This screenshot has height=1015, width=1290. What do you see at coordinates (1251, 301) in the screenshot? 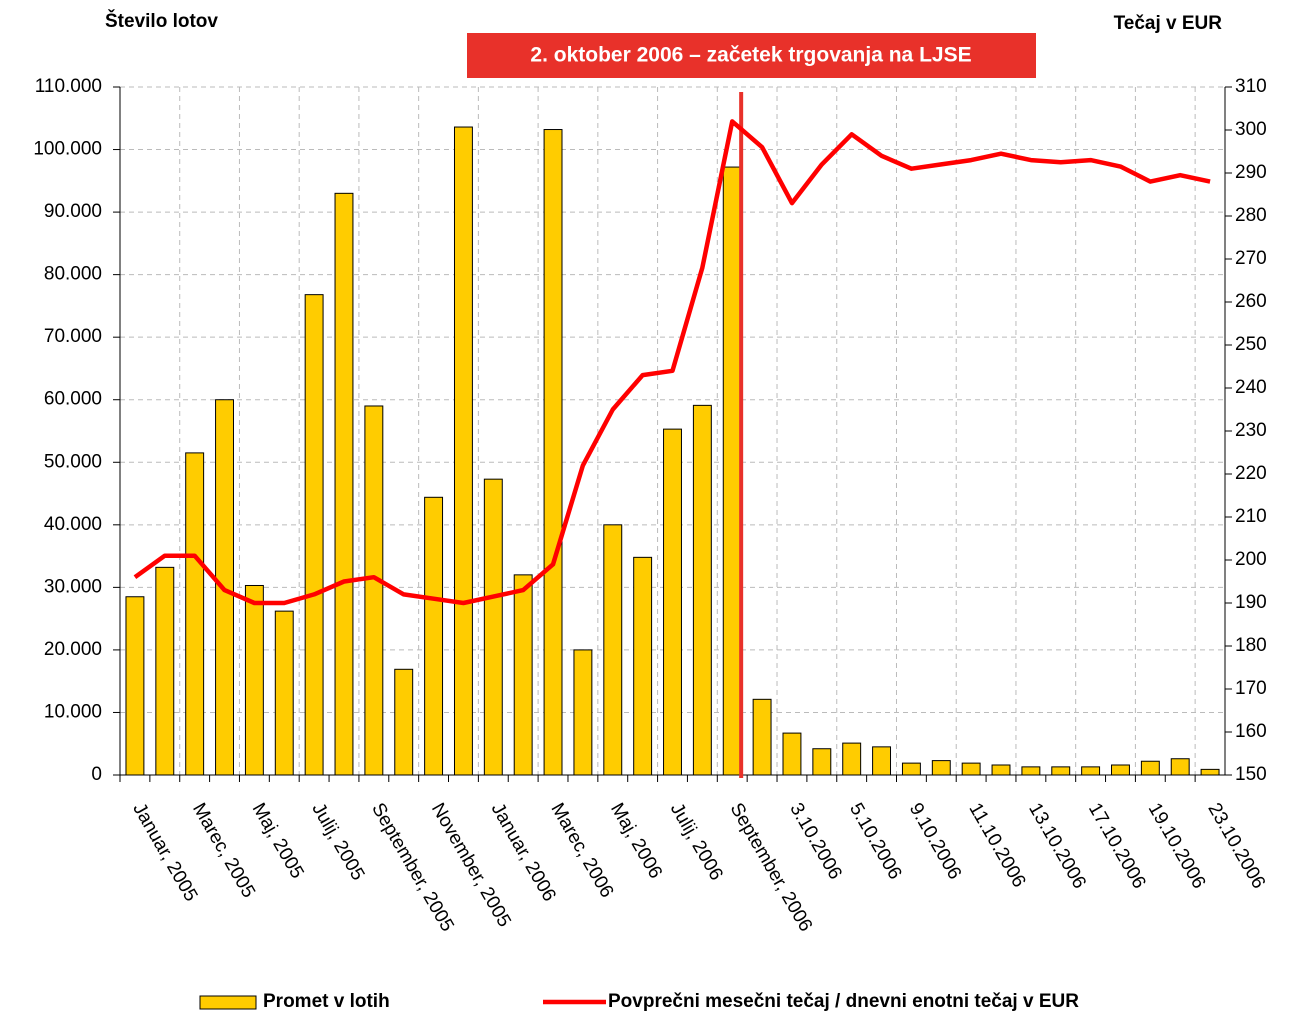
I see `y2-tick-label: 260` at bounding box center [1251, 301].